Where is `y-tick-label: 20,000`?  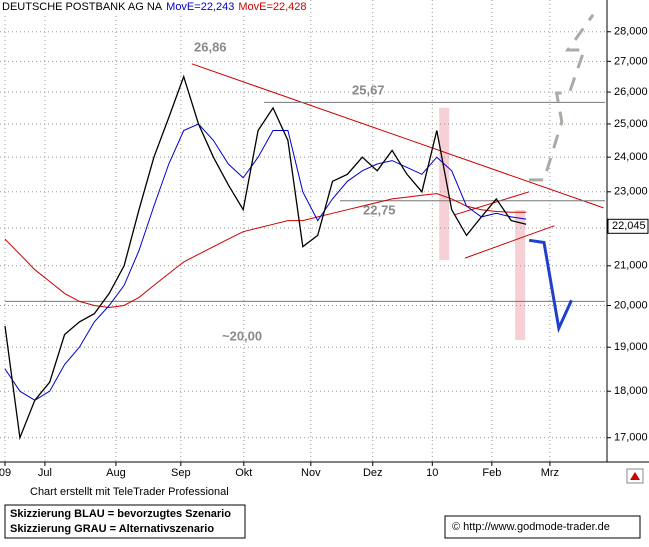
y-tick-label: 20,000 is located at coordinates (631, 305).